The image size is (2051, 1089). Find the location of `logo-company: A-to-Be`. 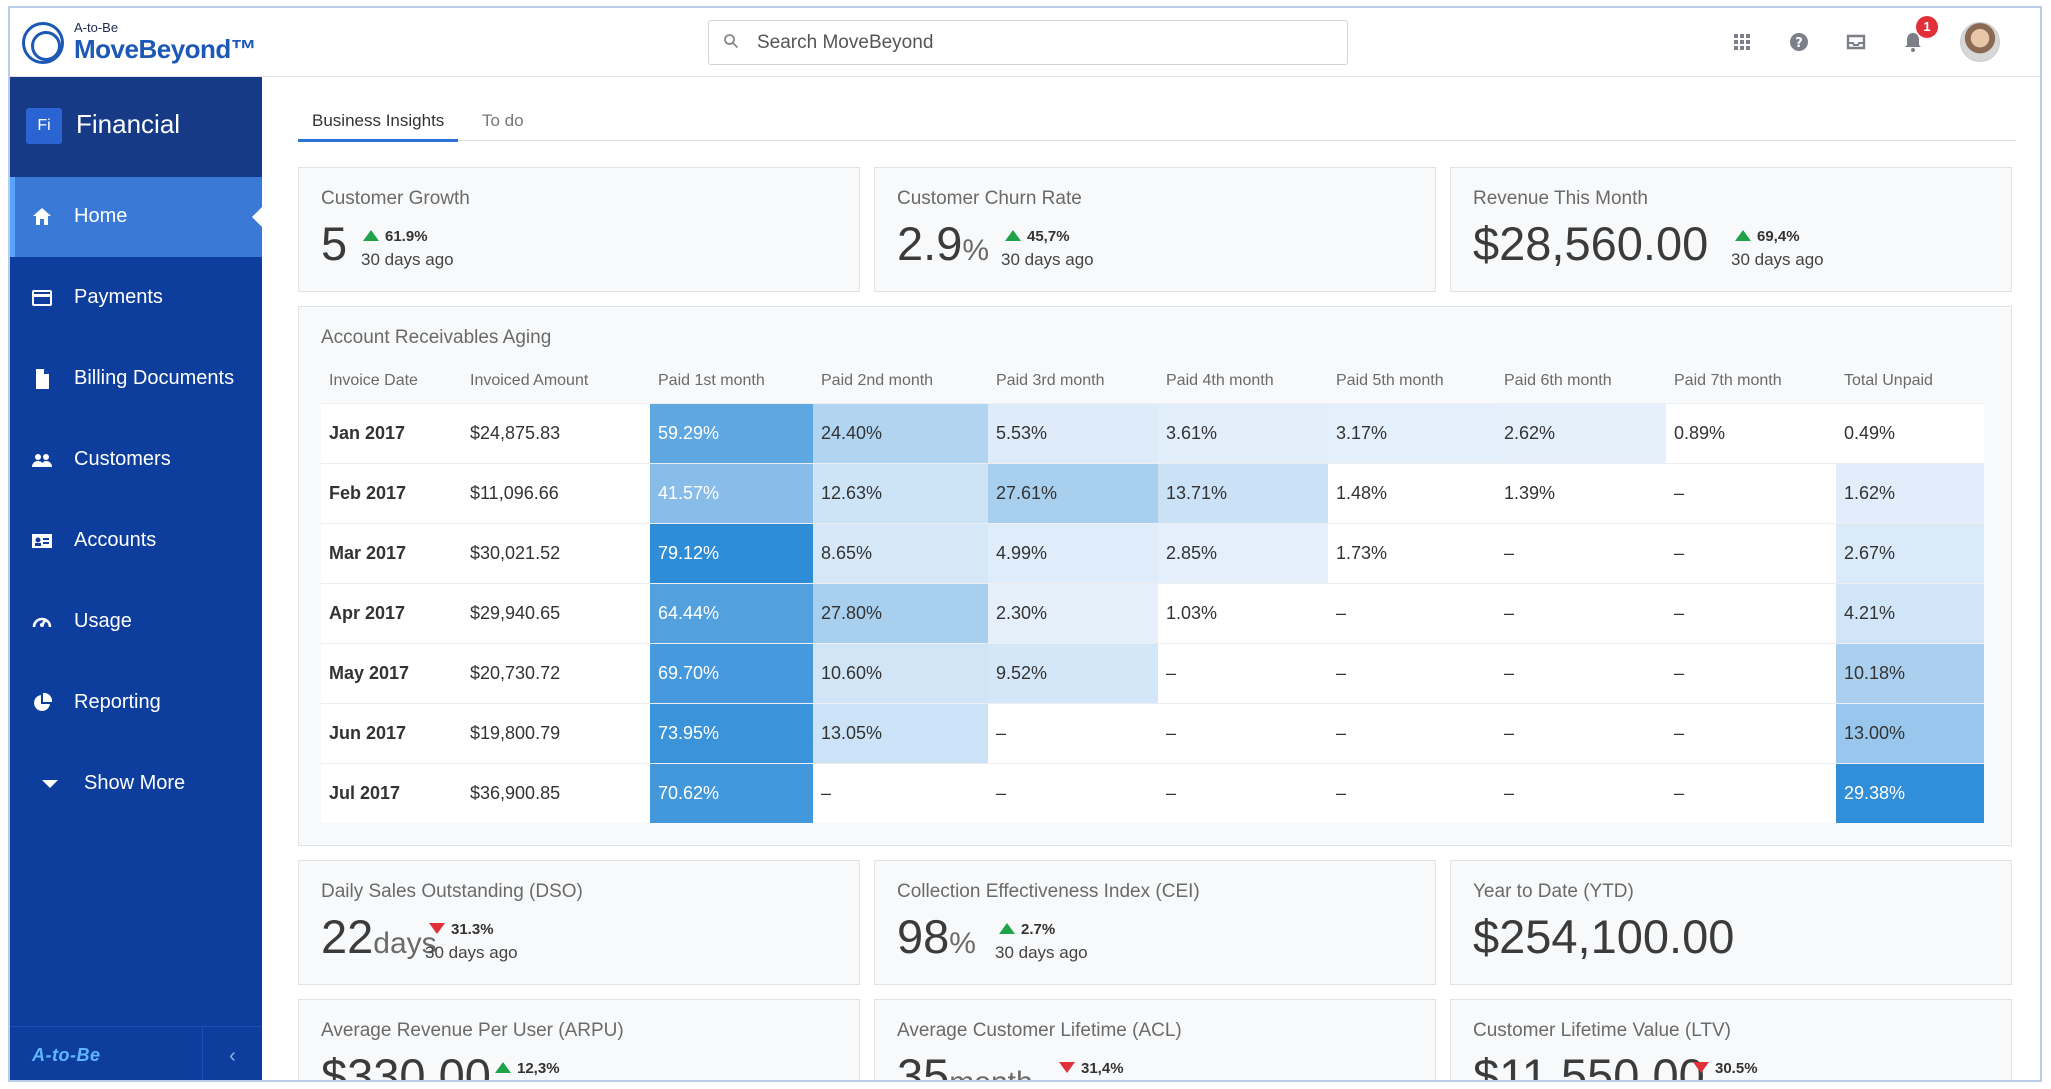

logo-company: A-to-Be is located at coordinates (96, 27).